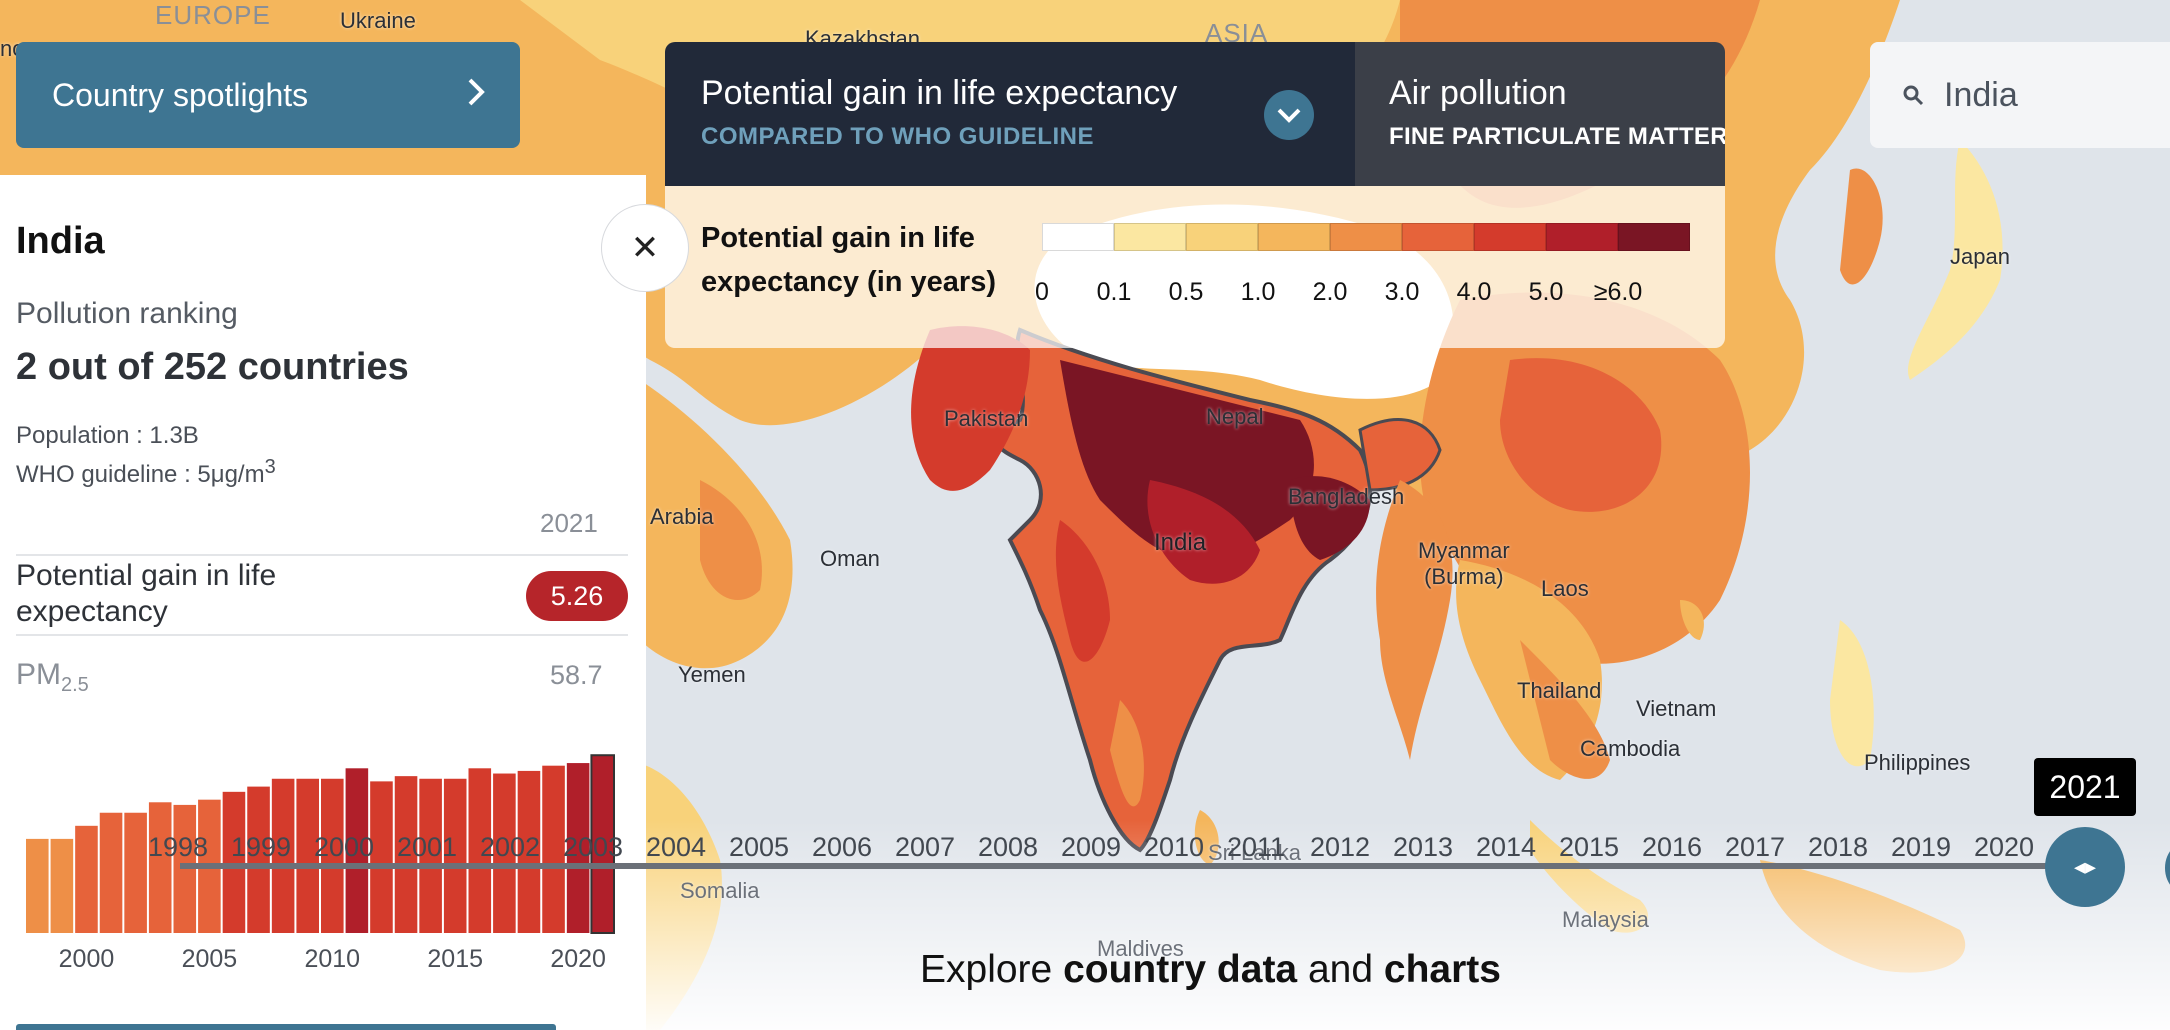 The image size is (2170, 1030). Describe the element at coordinates (1402, 292) in the screenshot. I see `legend-tick-label: 3.0` at that location.